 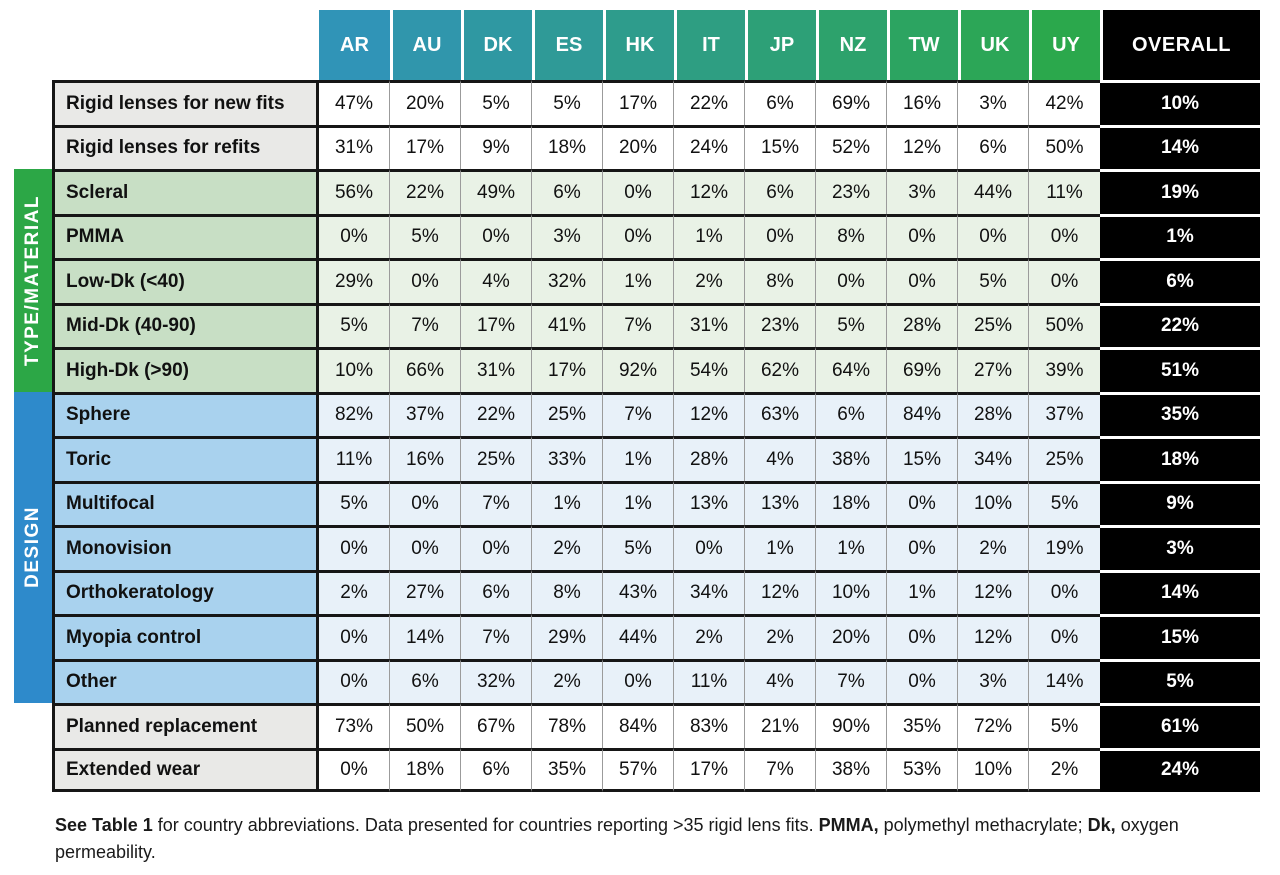 What do you see at coordinates (1180, 280) in the screenshot?
I see `overall-value-cell: 6%` at bounding box center [1180, 280].